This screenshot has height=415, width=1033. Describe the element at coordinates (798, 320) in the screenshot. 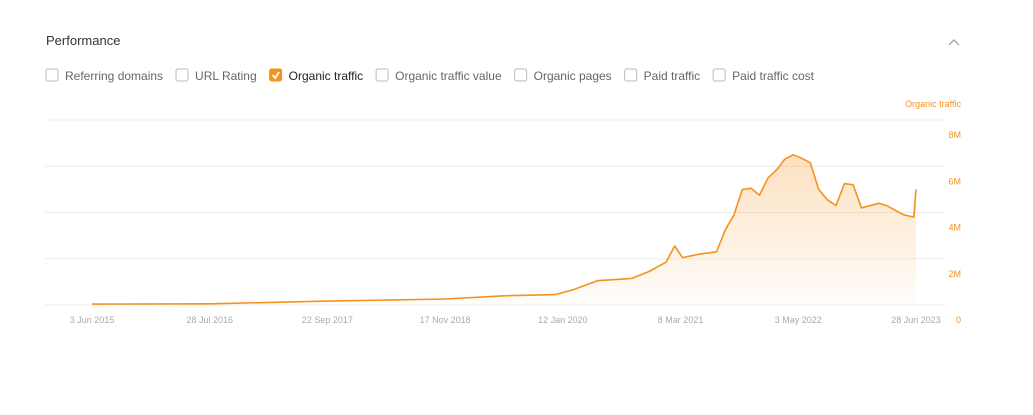

I see `x-tick-label: 3 May 2022` at that location.